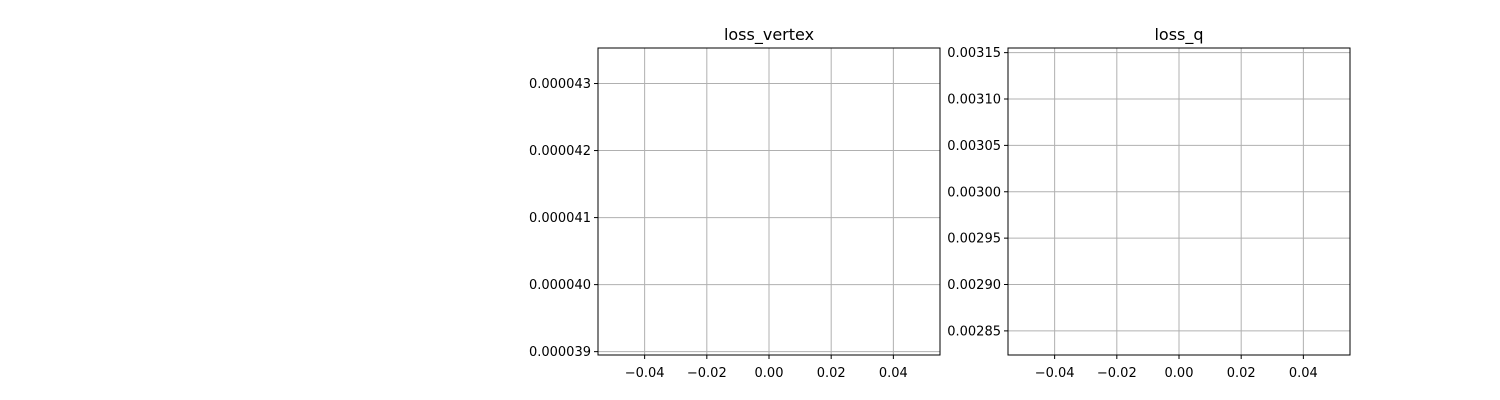 This screenshot has width=1500, height=400. What do you see at coordinates (560, 151) in the screenshot?
I see `y-tick-label: 0.000042` at bounding box center [560, 151].